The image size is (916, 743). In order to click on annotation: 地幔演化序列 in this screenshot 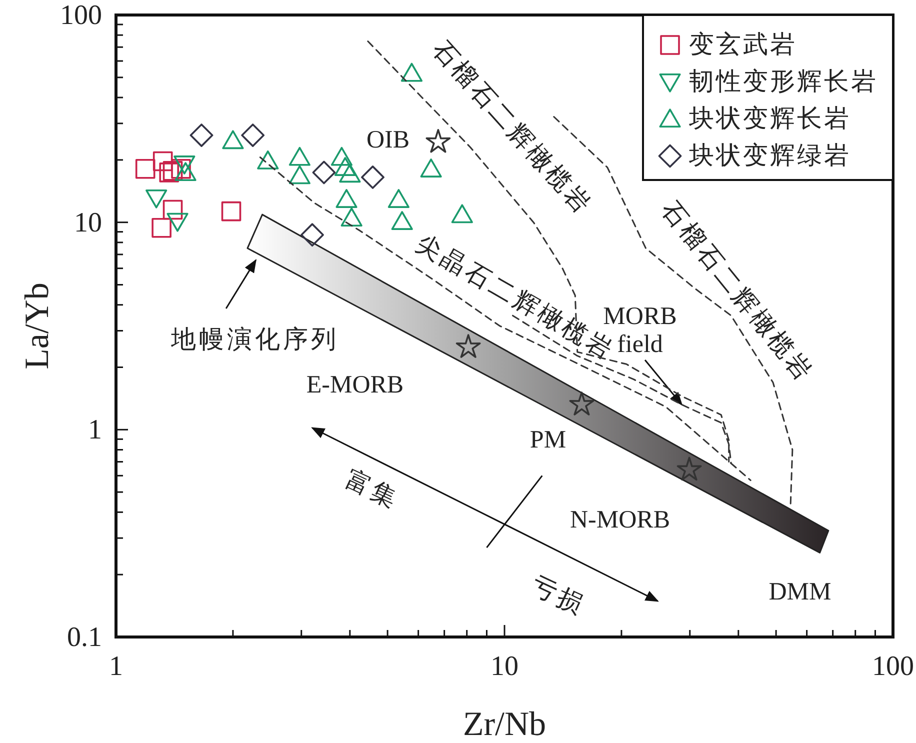, I will do `click(254, 340)`.